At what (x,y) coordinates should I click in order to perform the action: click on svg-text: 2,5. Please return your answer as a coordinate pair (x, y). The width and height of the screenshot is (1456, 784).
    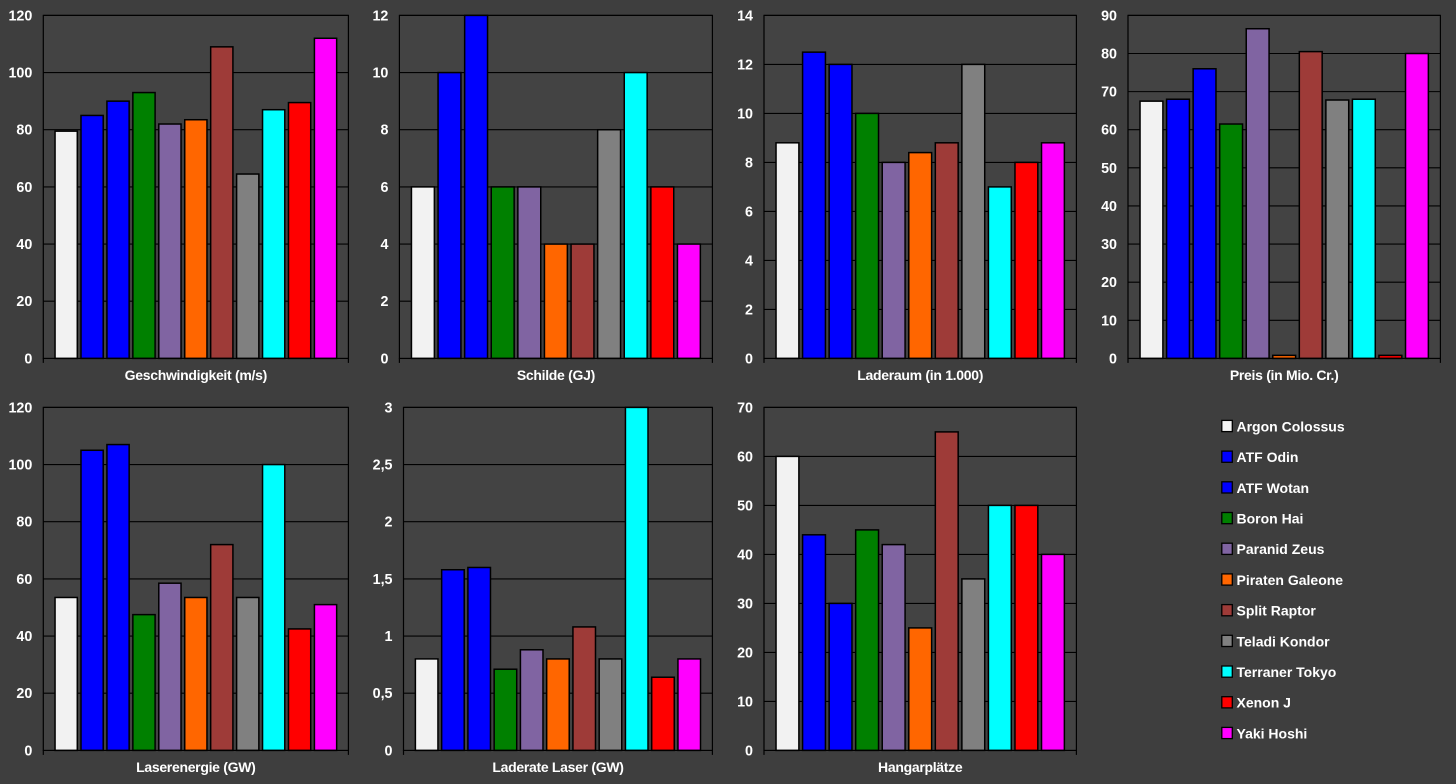
    Looking at the image, I should click on (383, 466).